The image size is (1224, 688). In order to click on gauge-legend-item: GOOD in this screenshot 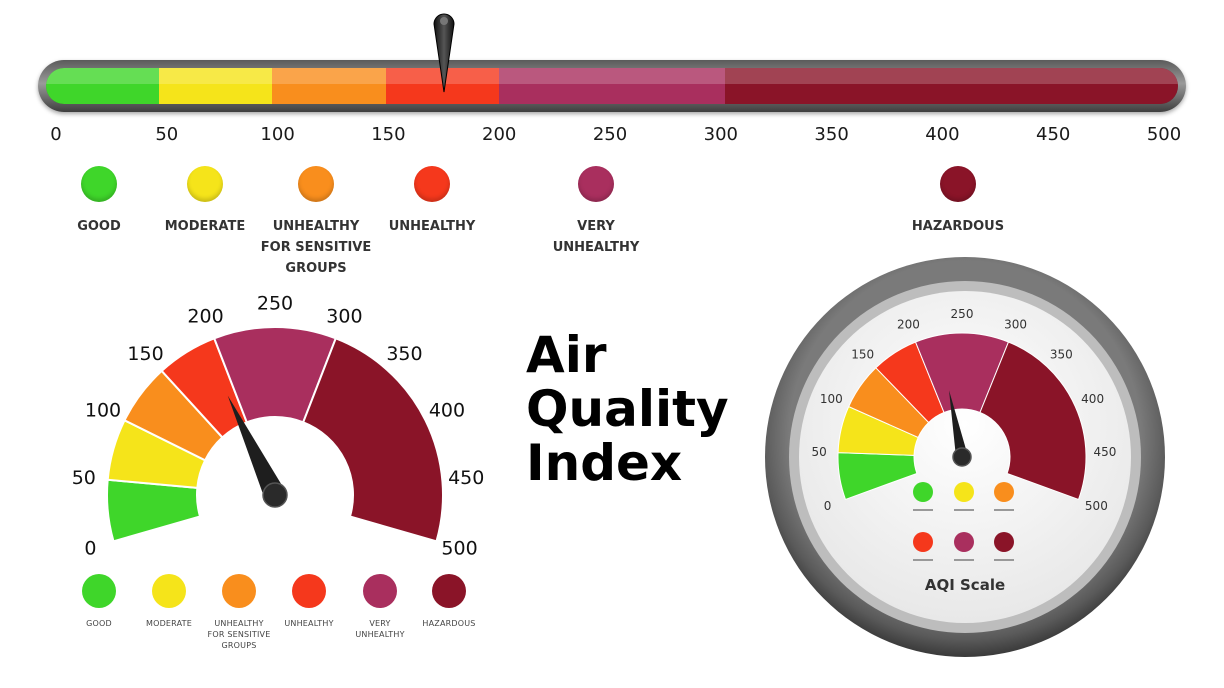, I will do `click(99, 601)`.